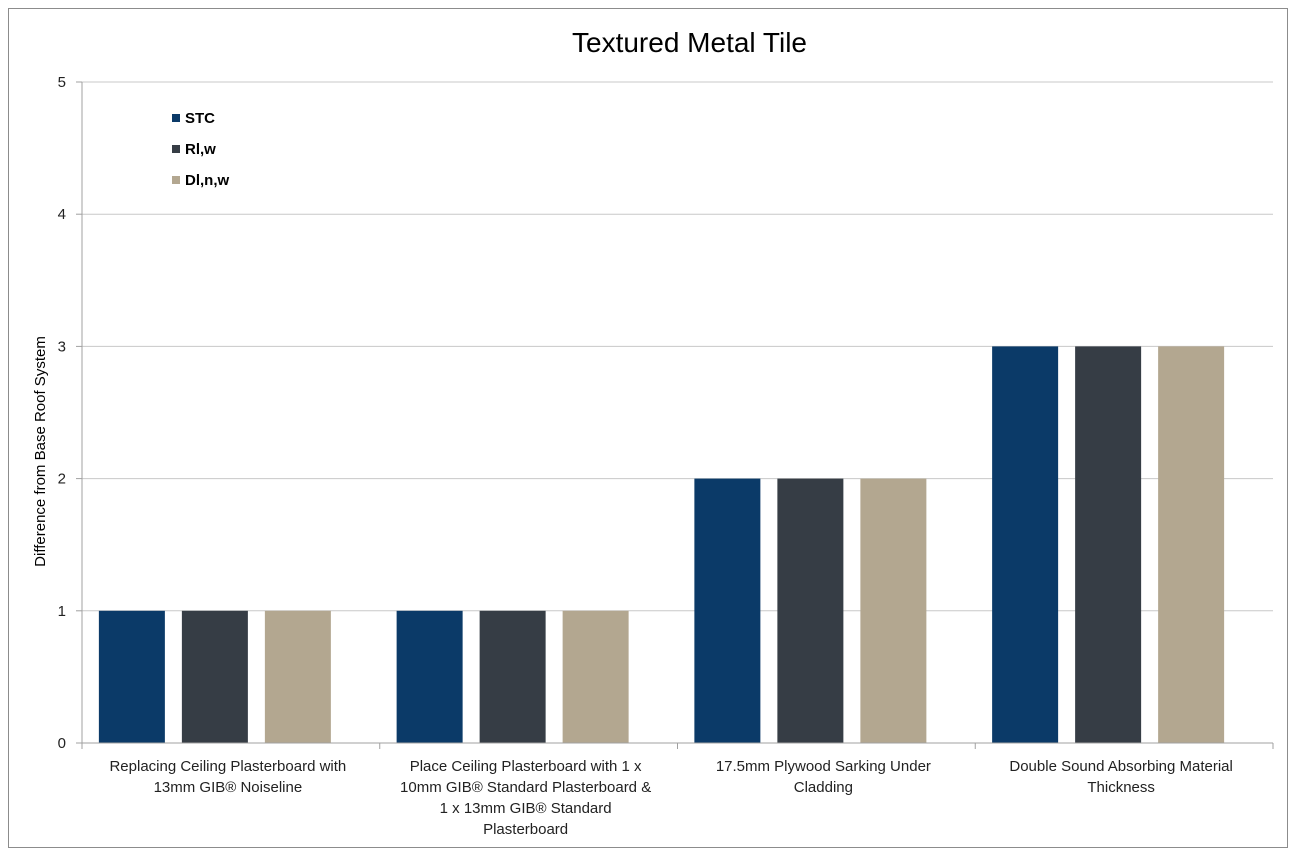 This screenshot has width=1290, height=848. I want to click on legend: STC Rl,w Dl,n,w, so click(200, 149).